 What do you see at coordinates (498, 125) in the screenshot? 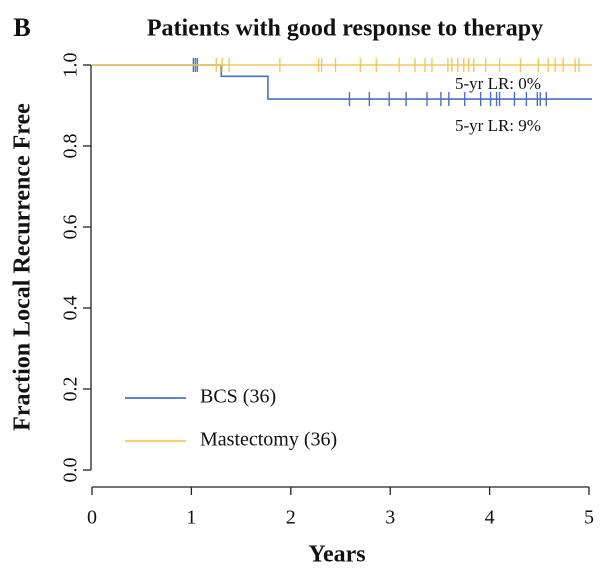
I see `annotation: 5-yr LR: 9%` at bounding box center [498, 125].